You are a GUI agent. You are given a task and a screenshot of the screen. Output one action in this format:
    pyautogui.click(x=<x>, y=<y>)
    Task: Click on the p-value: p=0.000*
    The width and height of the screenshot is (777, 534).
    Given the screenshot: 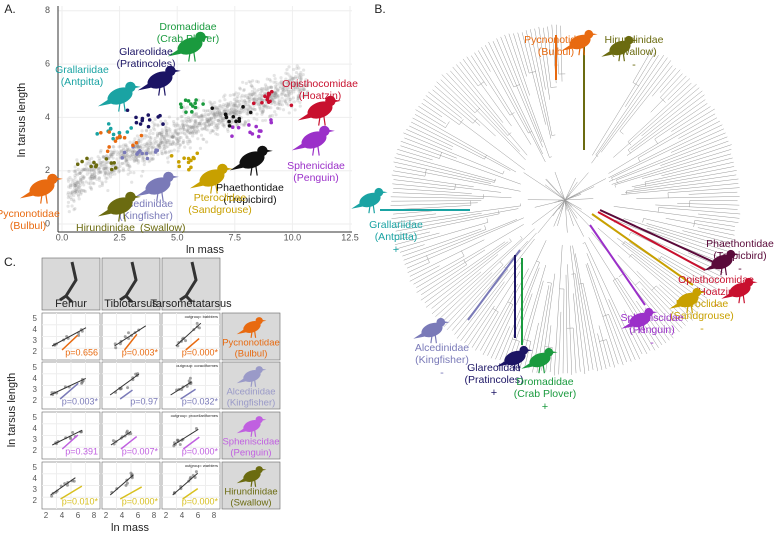 What is the action you would take?
    pyautogui.click(x=200, y=352)
    